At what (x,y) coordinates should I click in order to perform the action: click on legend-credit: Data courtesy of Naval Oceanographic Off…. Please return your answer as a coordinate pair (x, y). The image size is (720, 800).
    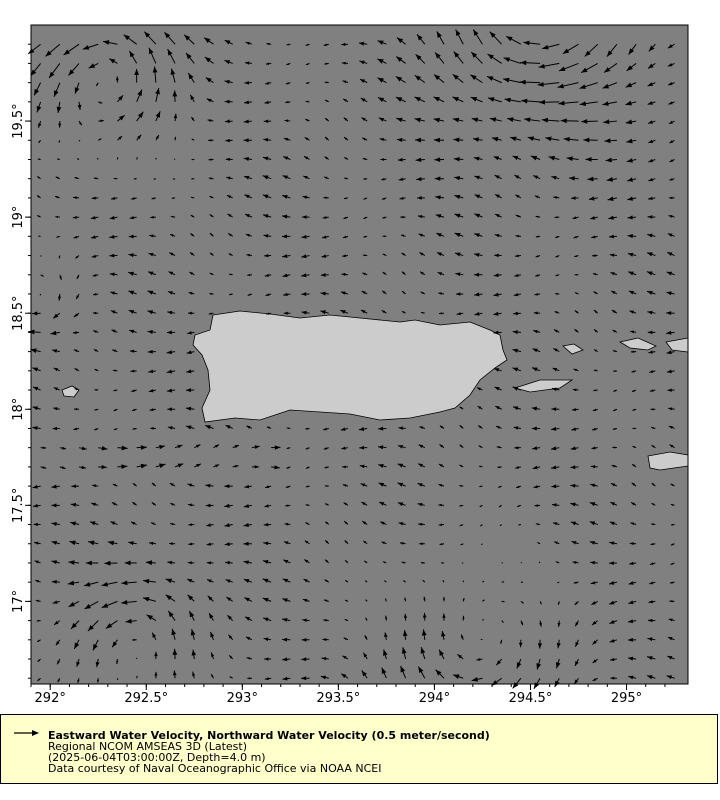
    Looking at the image, I should click on (215, 768).